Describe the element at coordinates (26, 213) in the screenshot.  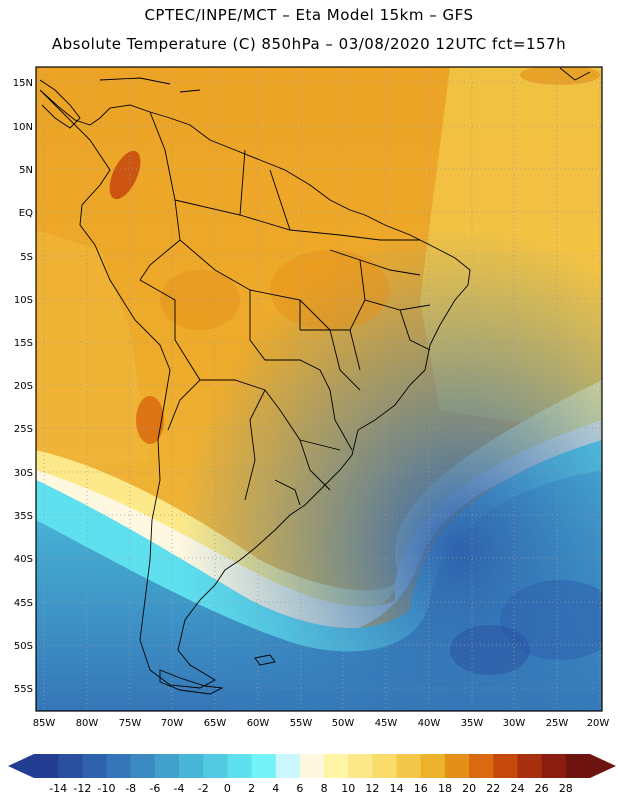
I see `lat-tick-label: EQ` at that location.